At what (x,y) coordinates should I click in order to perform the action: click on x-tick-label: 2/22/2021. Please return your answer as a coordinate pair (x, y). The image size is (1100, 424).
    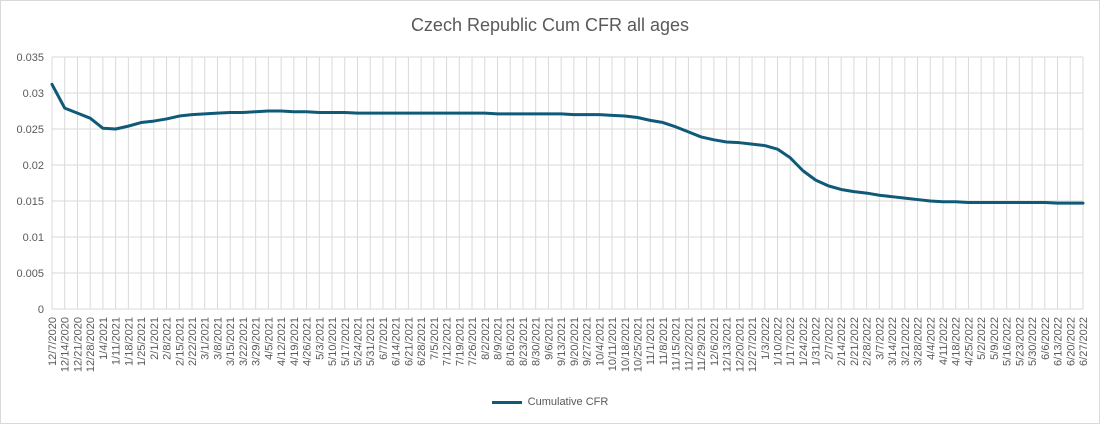
    Looking at the image, I should click on (193, 341).